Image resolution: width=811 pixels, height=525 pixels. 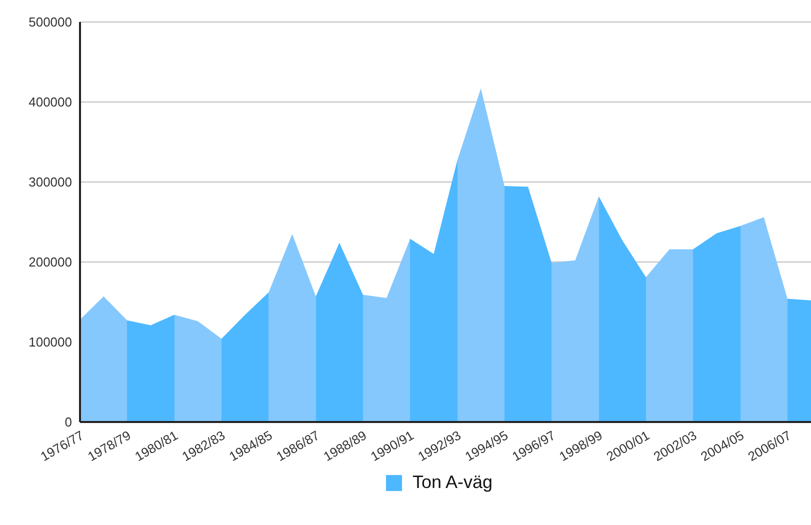 I want to click on y-tick-label: 300000, so click(x=50, y=182).